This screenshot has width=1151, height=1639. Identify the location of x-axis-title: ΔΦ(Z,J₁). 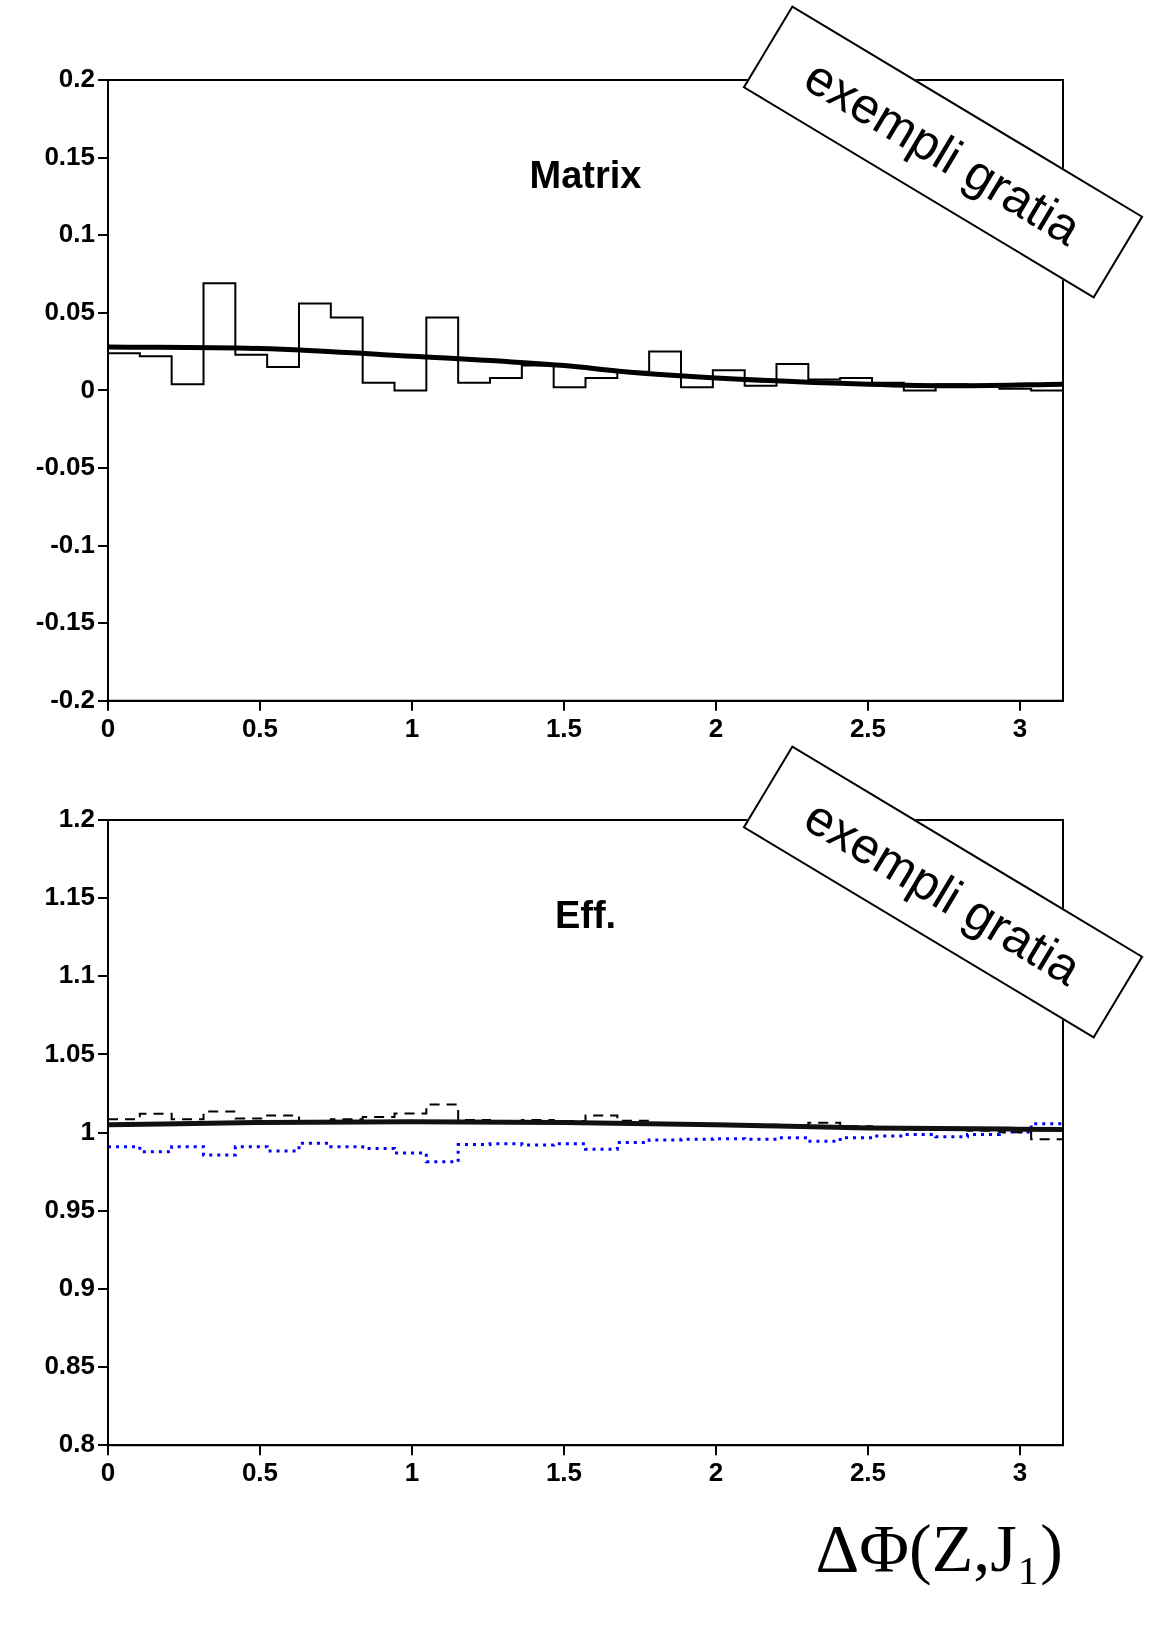
(939, 1548).